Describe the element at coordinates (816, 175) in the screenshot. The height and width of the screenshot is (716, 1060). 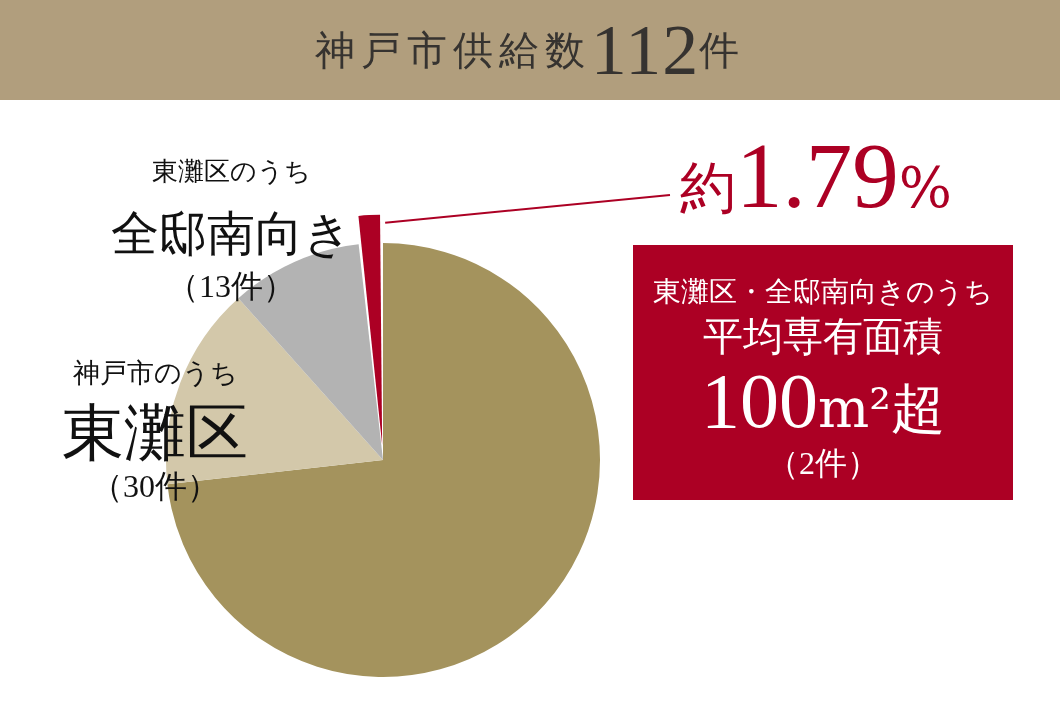
I see `data-label: 約1.79%` at that location.